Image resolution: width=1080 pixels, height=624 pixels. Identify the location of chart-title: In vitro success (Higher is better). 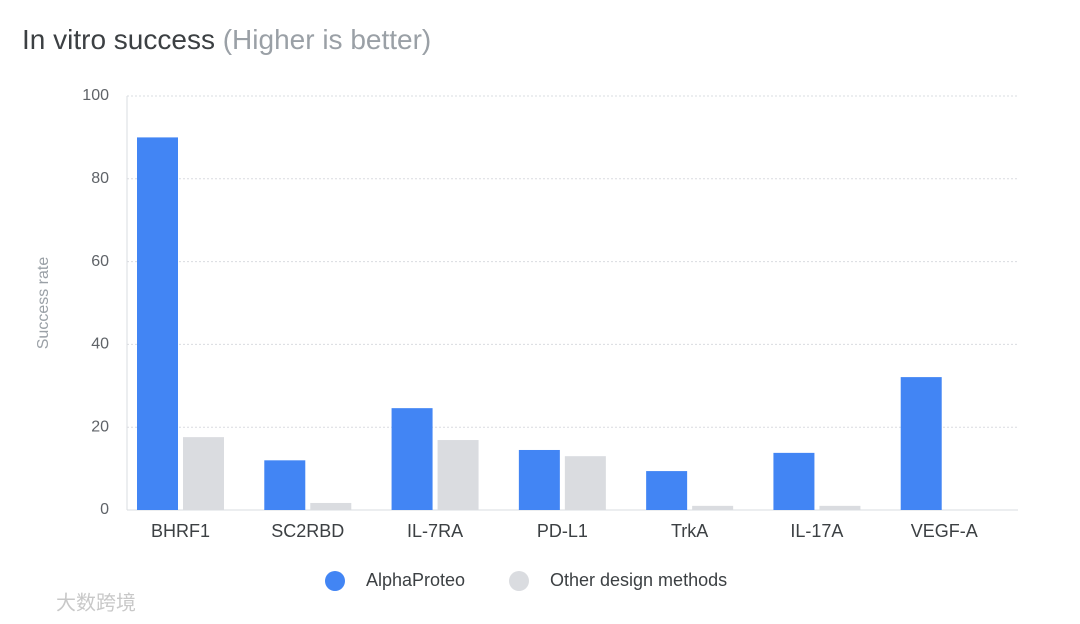
(226, 39).